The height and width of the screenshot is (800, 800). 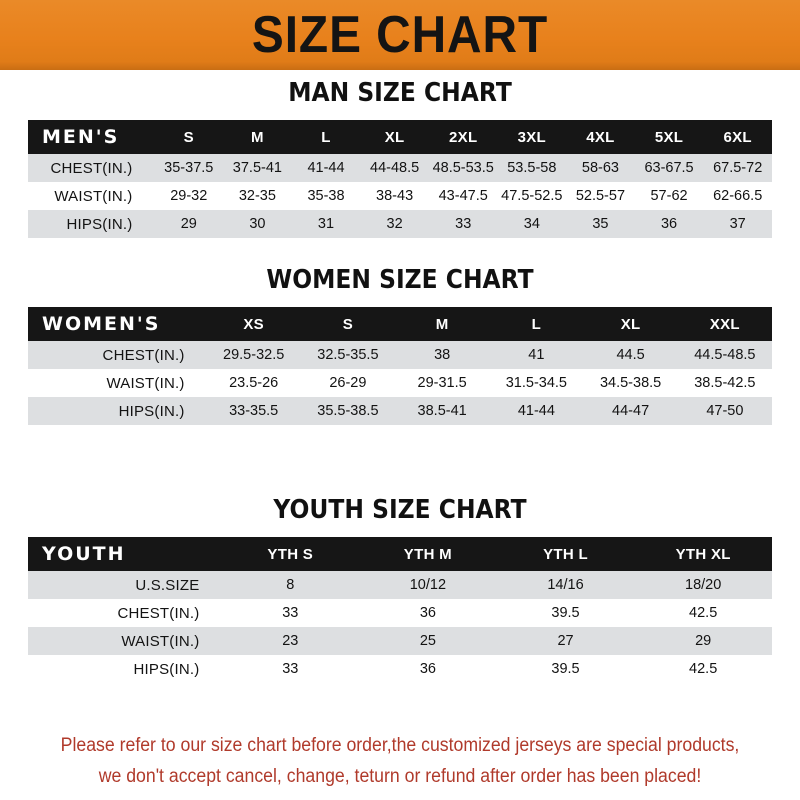 What do you see at coordinates (290, 641) in the screenshot?
I see `cell-value: 23` at bounding box center [290, 641].